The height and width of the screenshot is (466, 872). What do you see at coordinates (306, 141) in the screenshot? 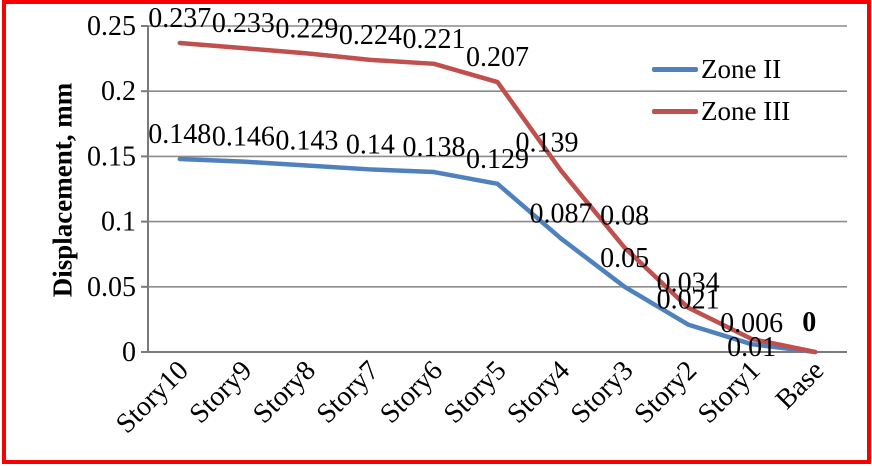
I see `data-label-zone-ii-story8: 0.143` at bounding box center [306, 141].